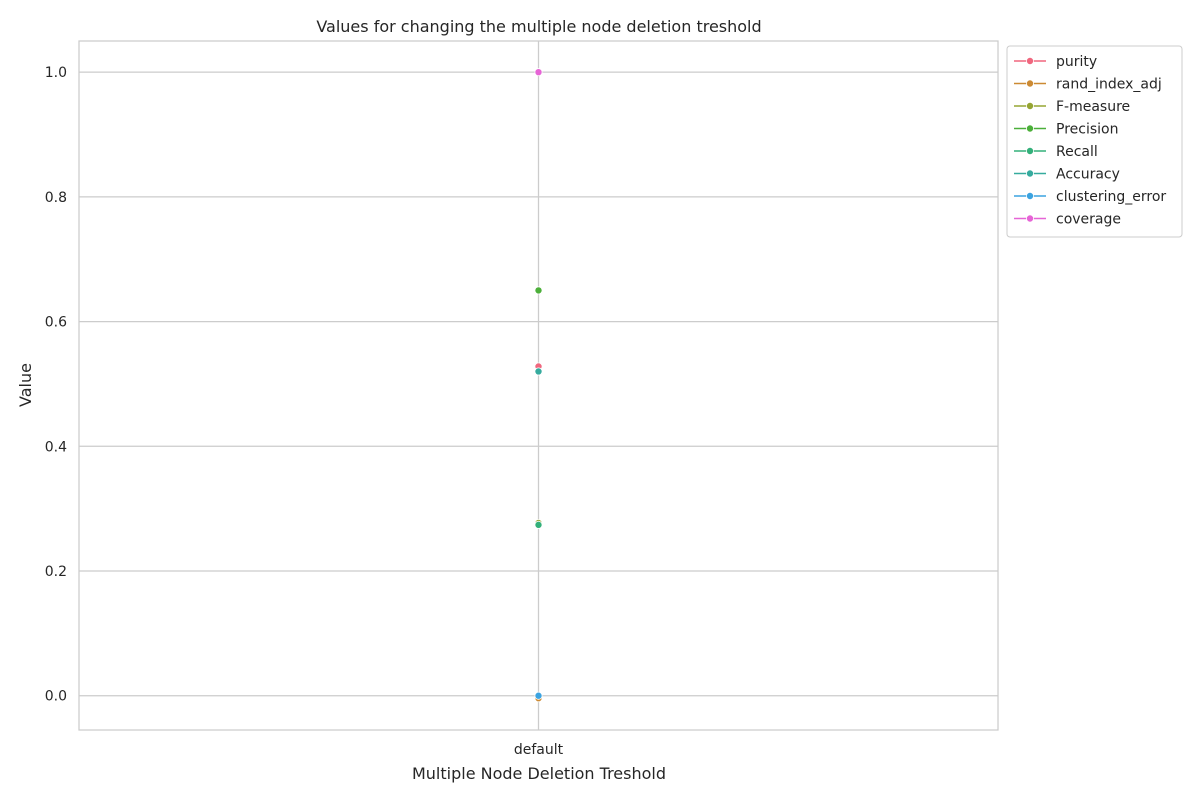 The width and height of the screenshot is (1200, 800). I want to click on legend-item-purity: purity, so click(1055, 62).